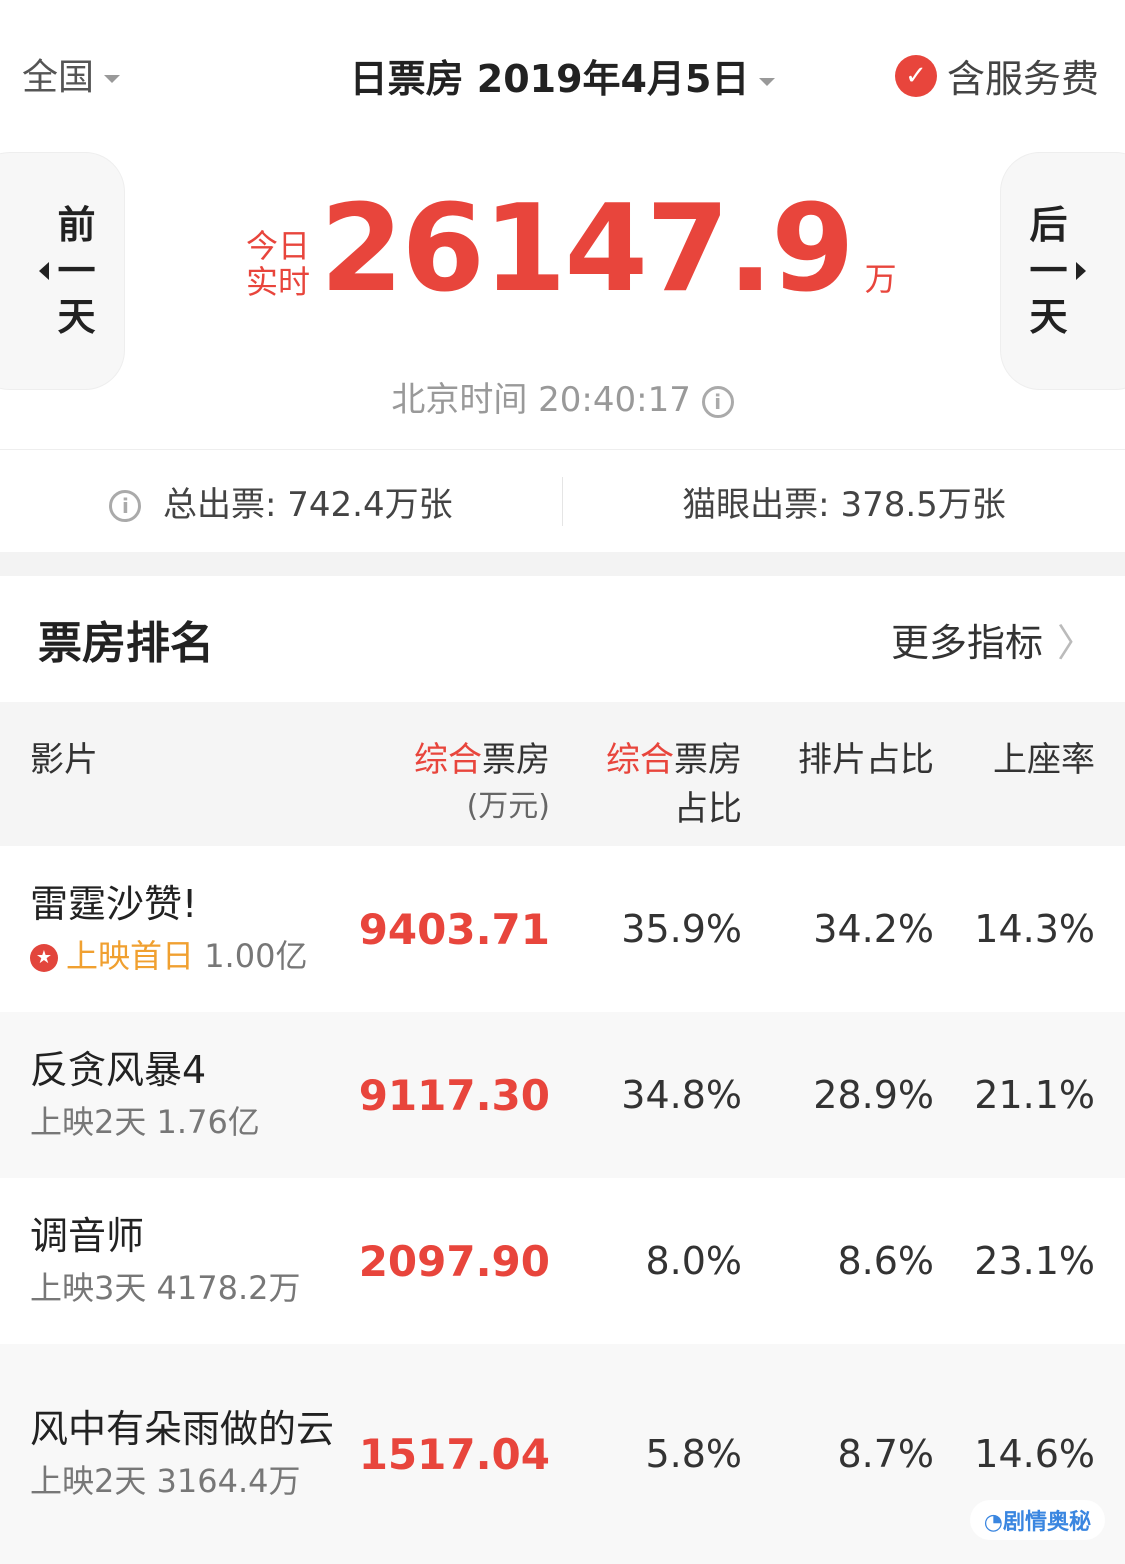  Describe the element at coordinates (693, 1261) in the screenshot. I see `box-share: 8.0%` at that location.